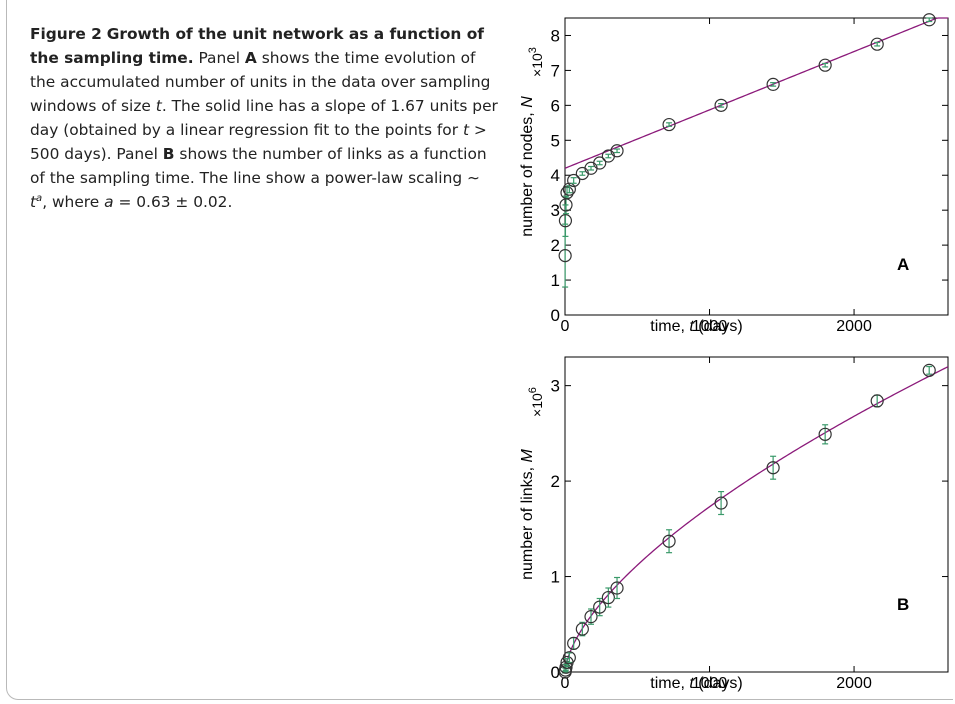 The height and width of the screenshot is (704, 955). What do you see at coordinates (527, 513) in the screenshot?
I see `y-axis-label: number of links, M` at bounding box center [527, 513].